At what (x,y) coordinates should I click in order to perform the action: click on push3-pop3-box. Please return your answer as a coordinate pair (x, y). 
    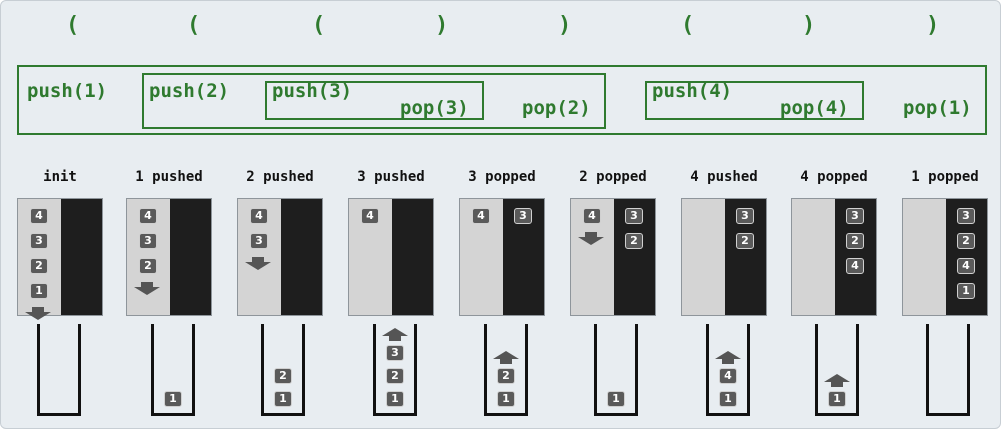
    Looking at the image, I should click on (374, 100).